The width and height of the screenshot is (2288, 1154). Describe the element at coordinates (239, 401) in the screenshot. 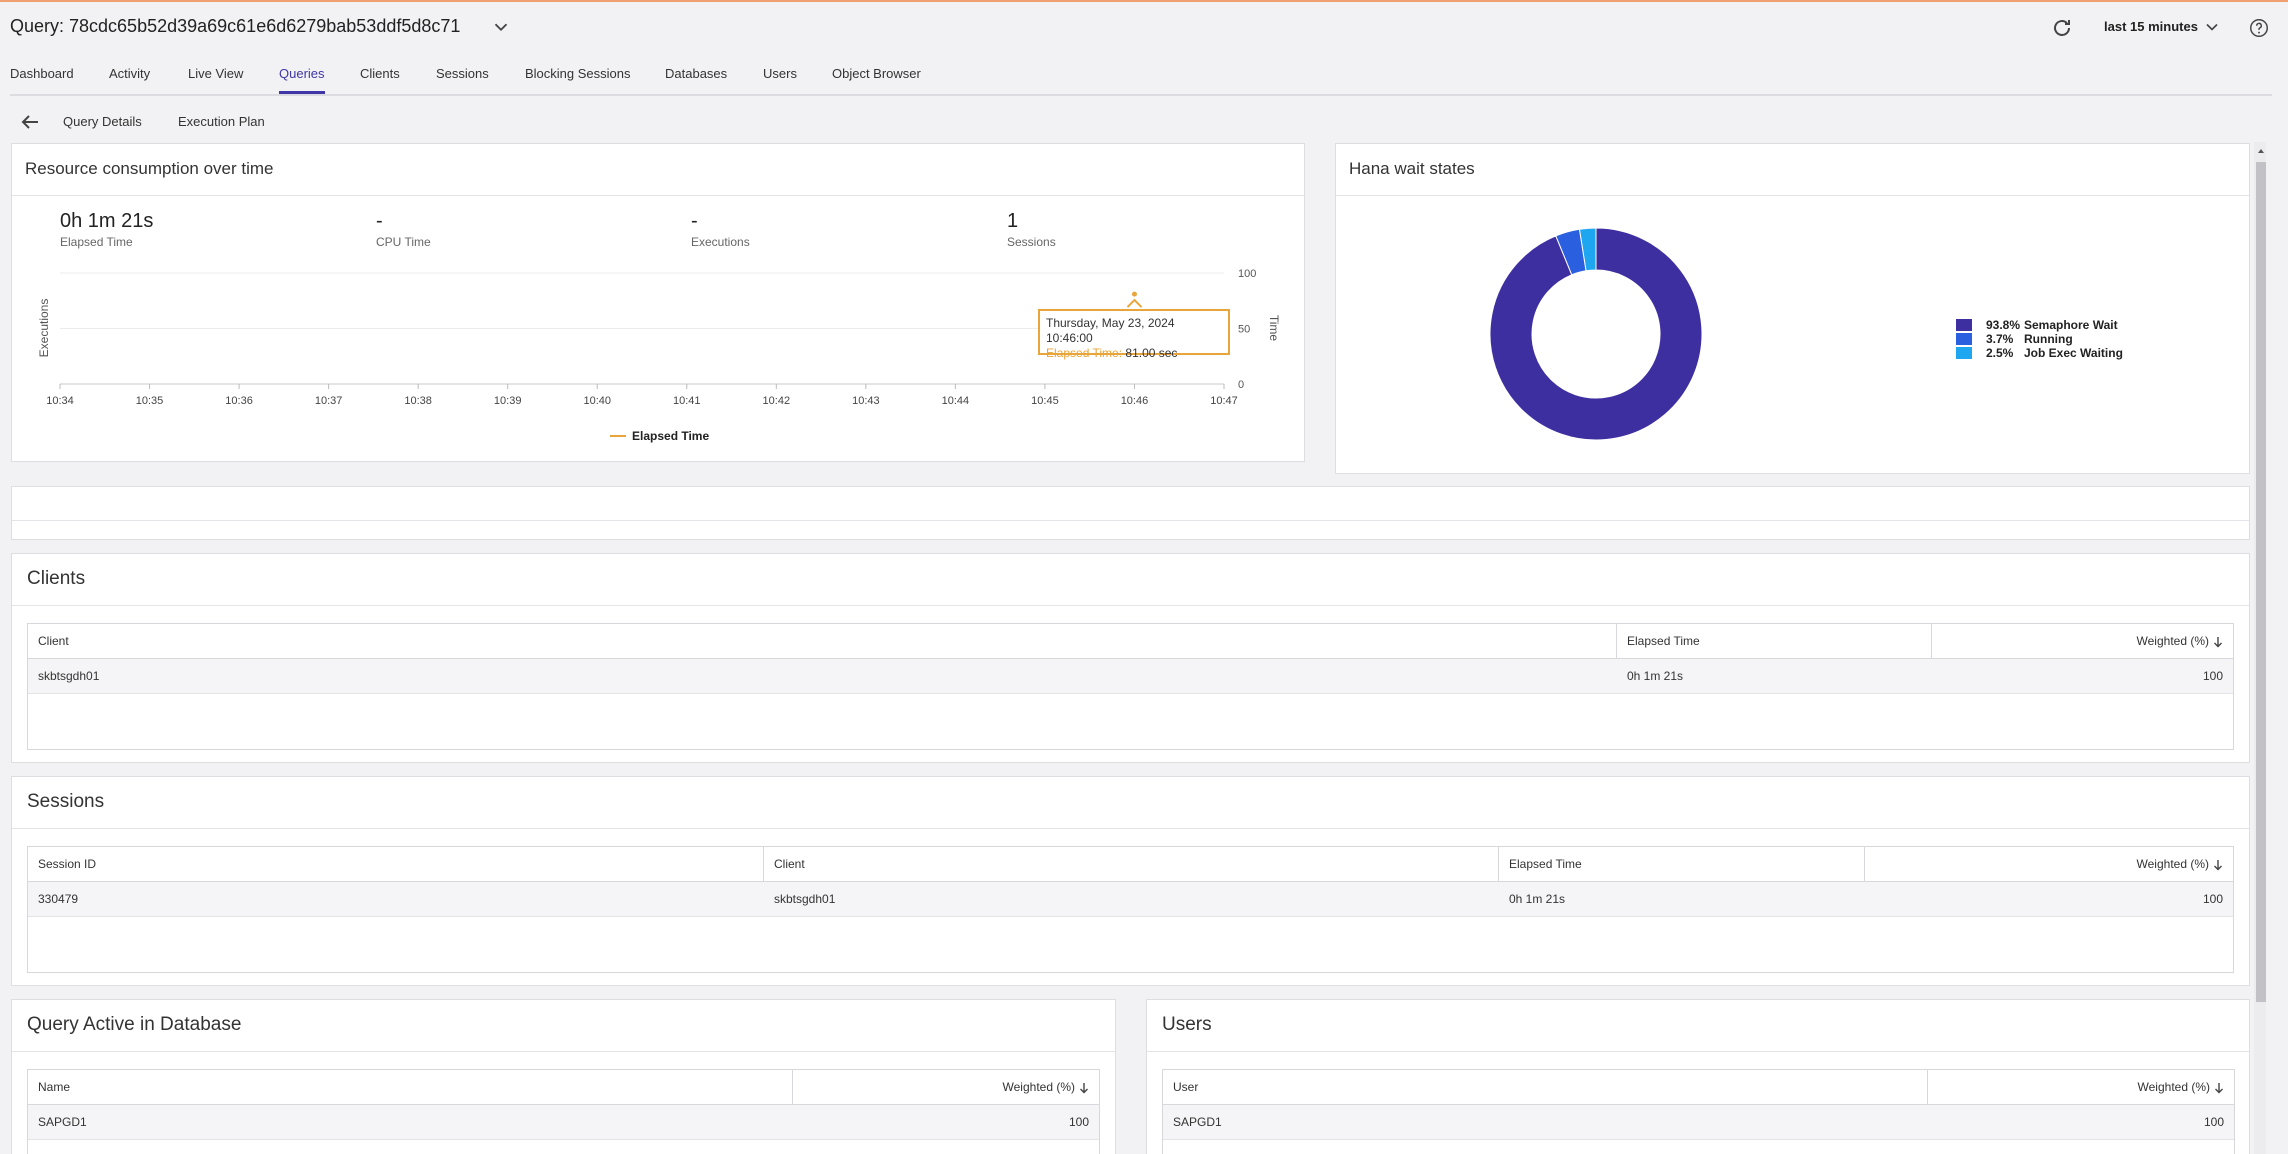

I see `x-tick-label: 10:36` at that location.